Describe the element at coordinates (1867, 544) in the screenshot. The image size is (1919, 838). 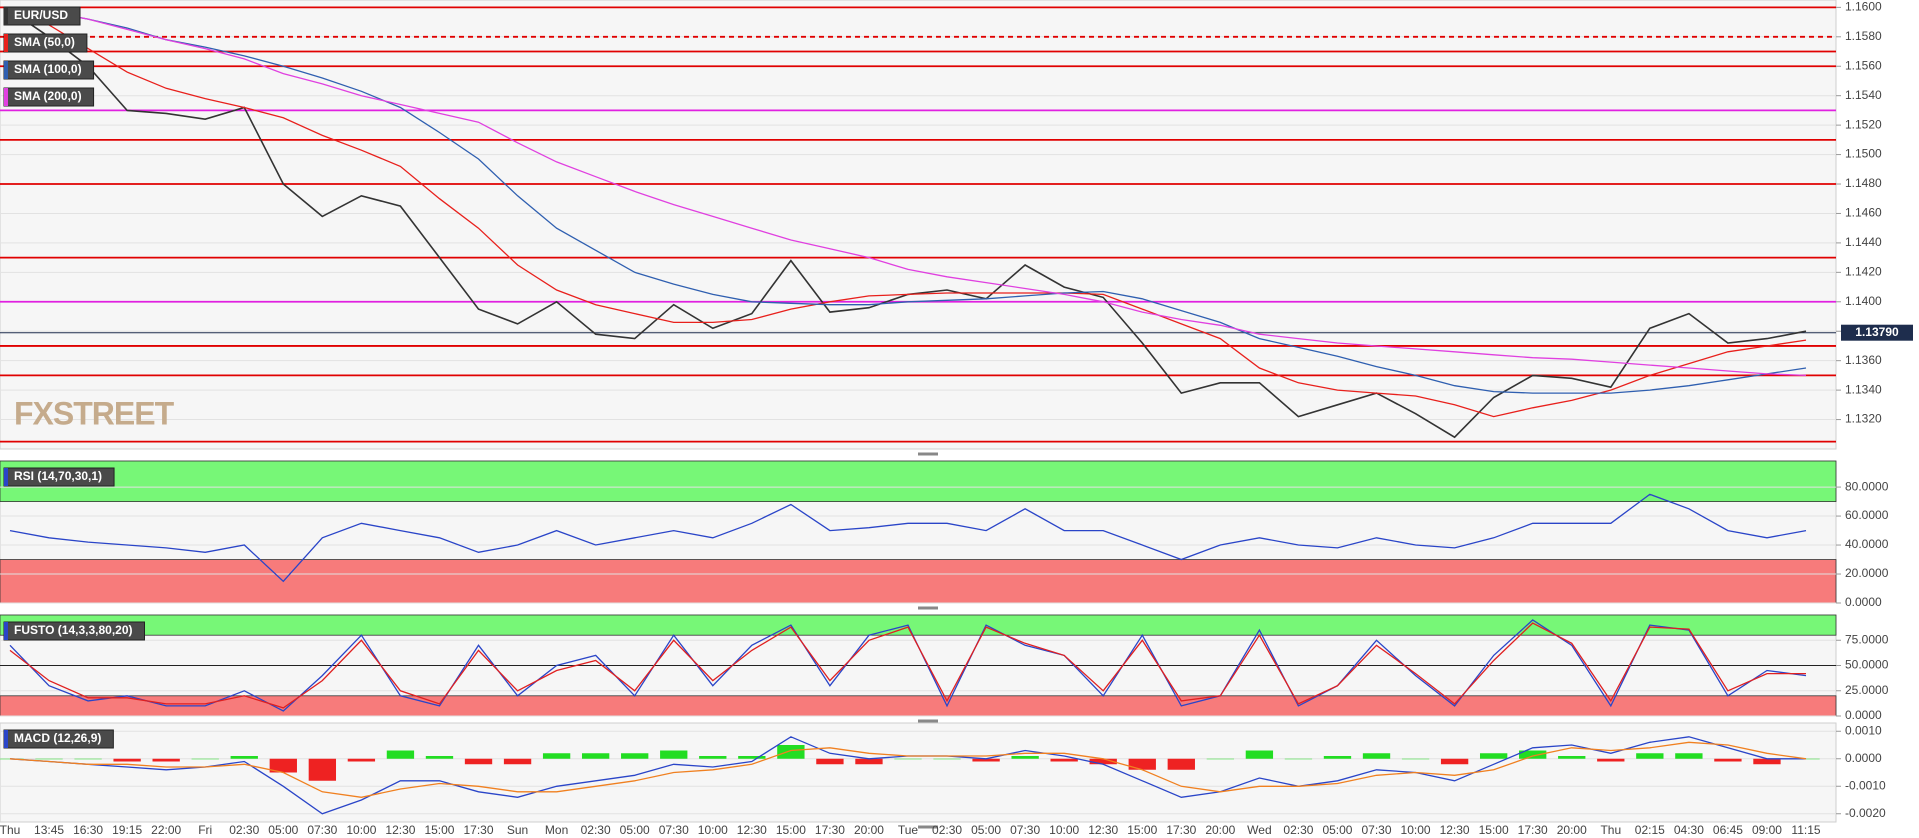
I see `y-tick-label: 40.0000` at that location.